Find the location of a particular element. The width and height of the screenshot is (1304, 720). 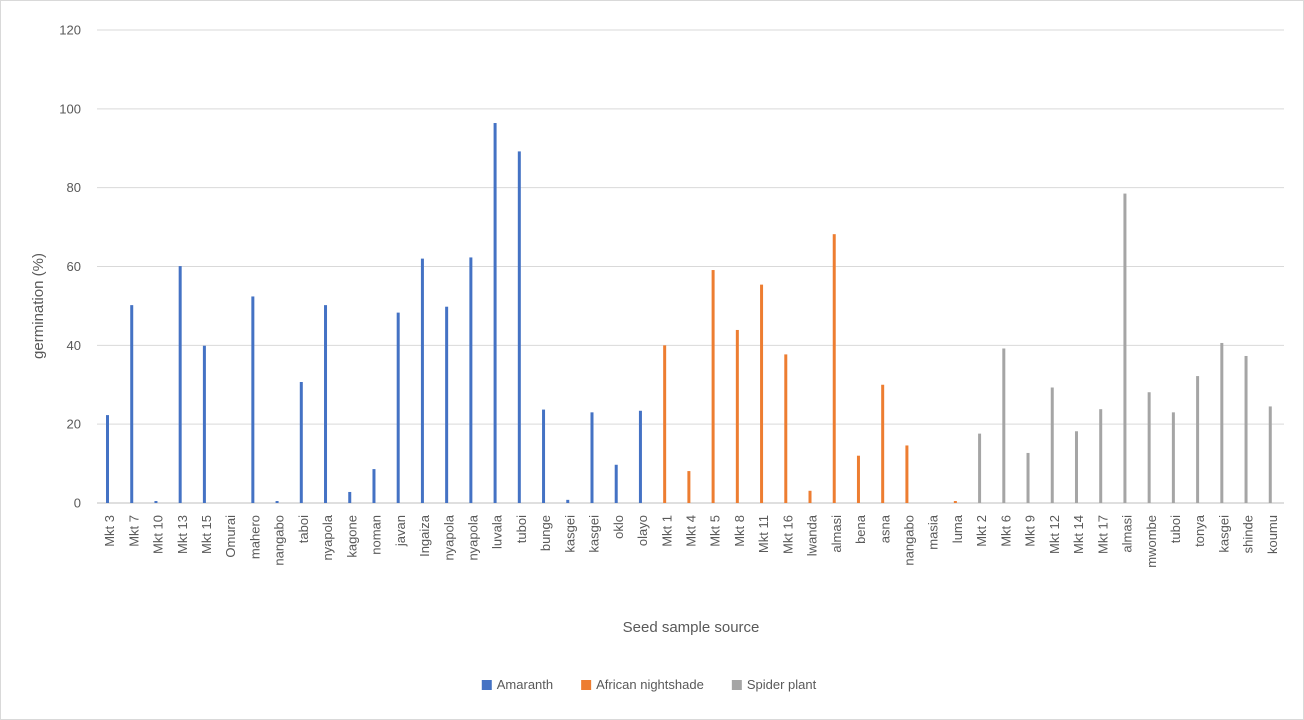

x-tick-label: oklo is located at coordinates (618, 527).